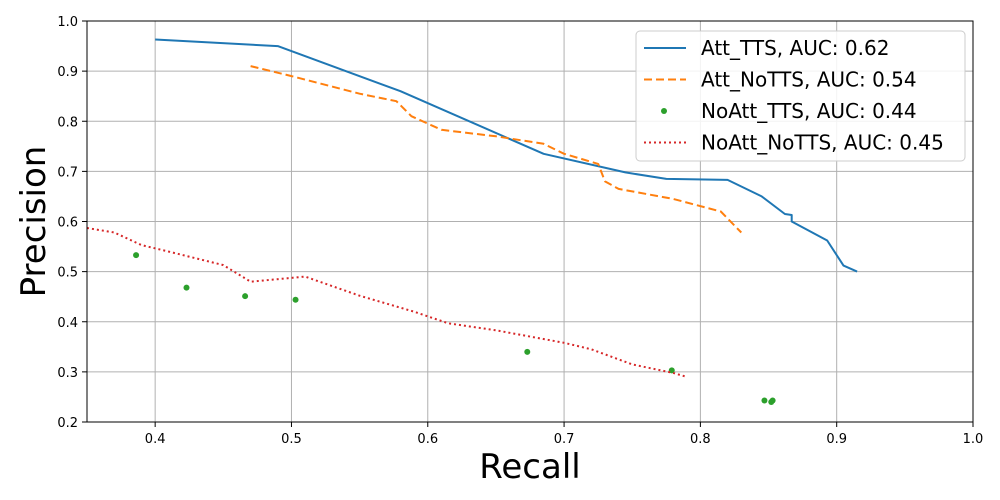 This screenshot has height=500, width=1000. I want to click on x-tick-label: 0.4, so click(155, 439).